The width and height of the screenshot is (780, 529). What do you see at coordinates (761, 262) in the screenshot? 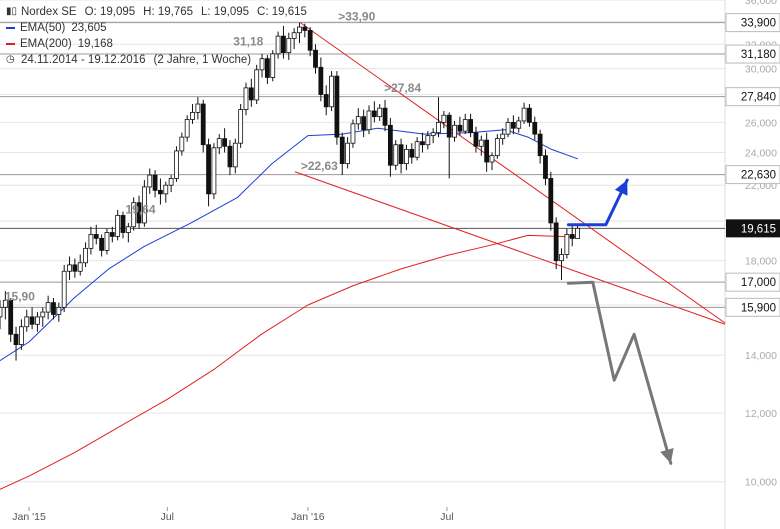
I see `y-tick-label: 18,000` at bounding box center [761, 262].